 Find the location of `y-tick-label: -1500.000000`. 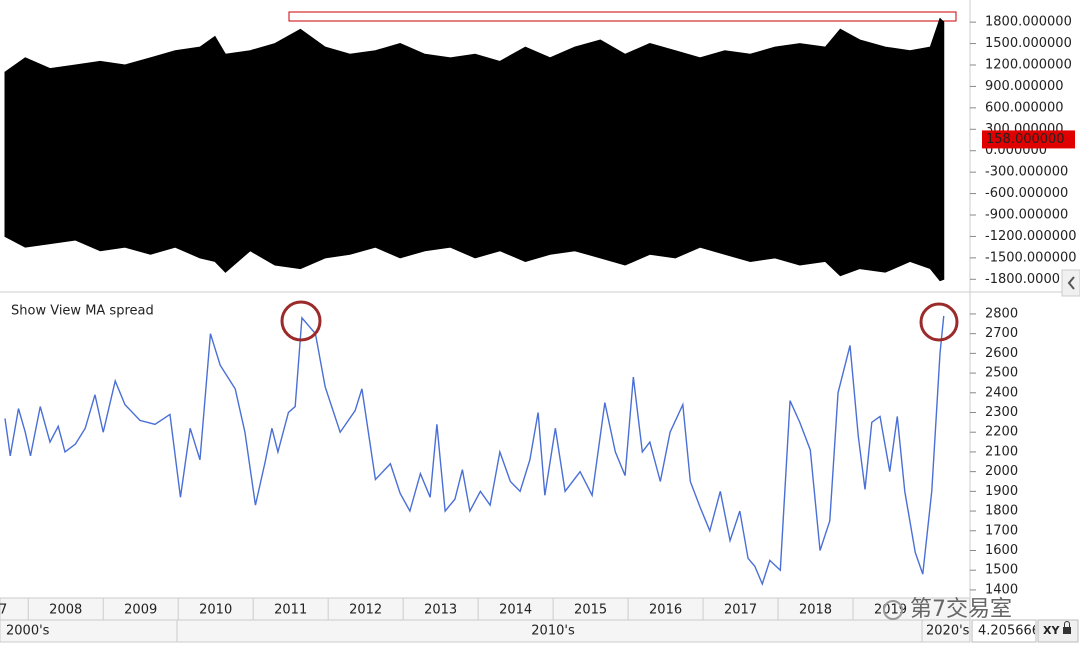

y-tick-label: -1500.000000 is located at coordinates (1031, 257).